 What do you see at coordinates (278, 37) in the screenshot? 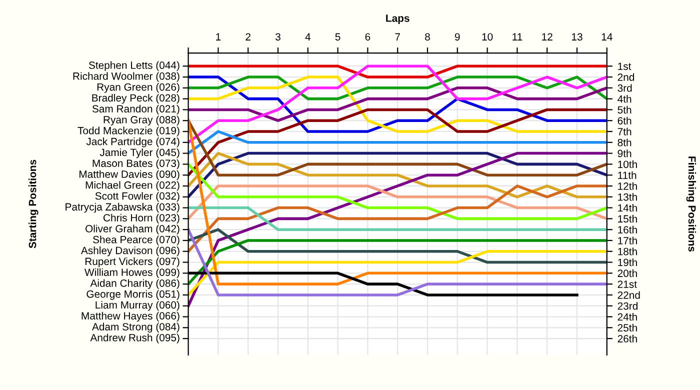
I see `x-tick-label: 3` at bounding box center [278, 37].